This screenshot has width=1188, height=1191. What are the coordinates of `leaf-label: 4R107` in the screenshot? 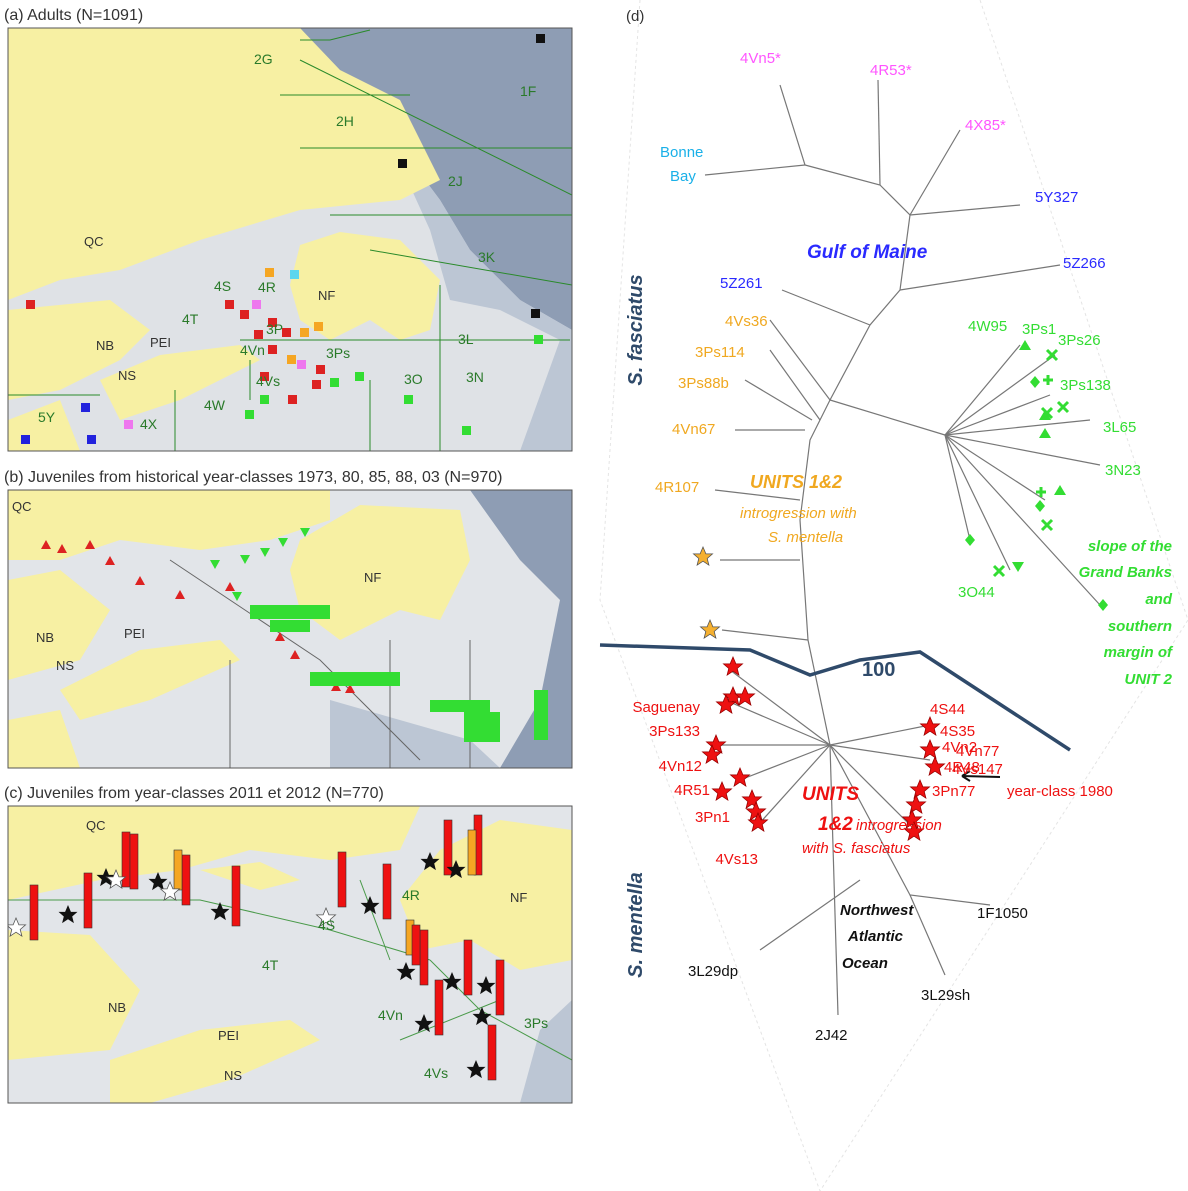 It's located at (677, 487).